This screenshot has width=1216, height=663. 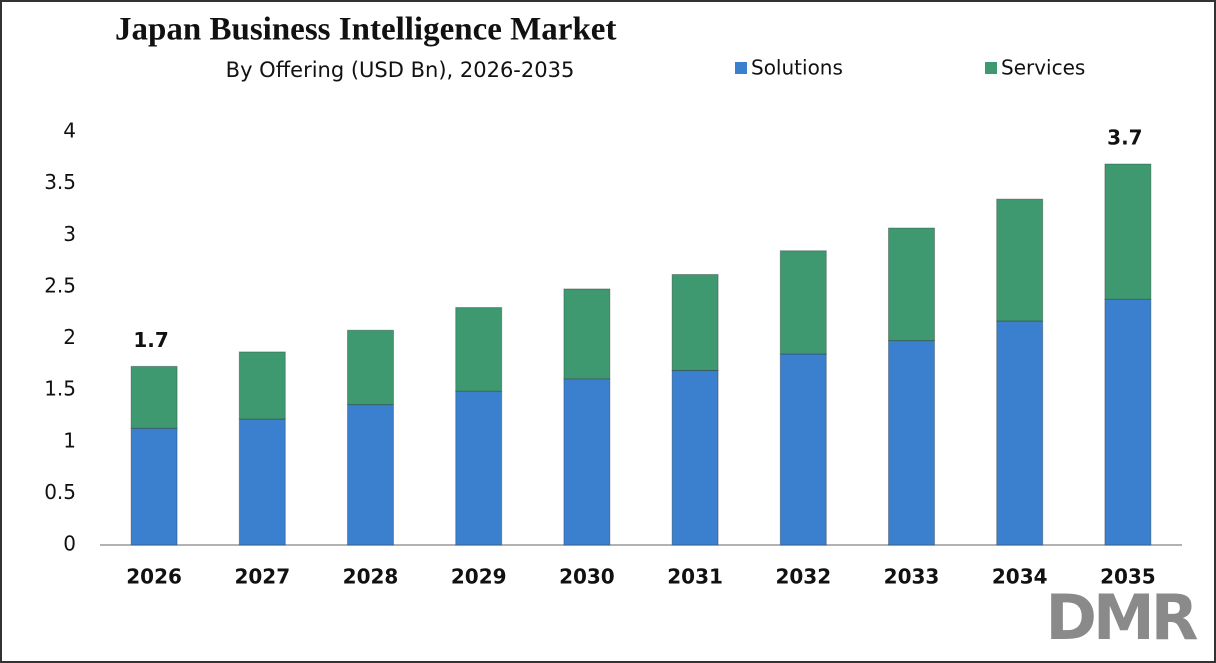 I want to click on legend-label: Solutions, so click(x=797, y=68).